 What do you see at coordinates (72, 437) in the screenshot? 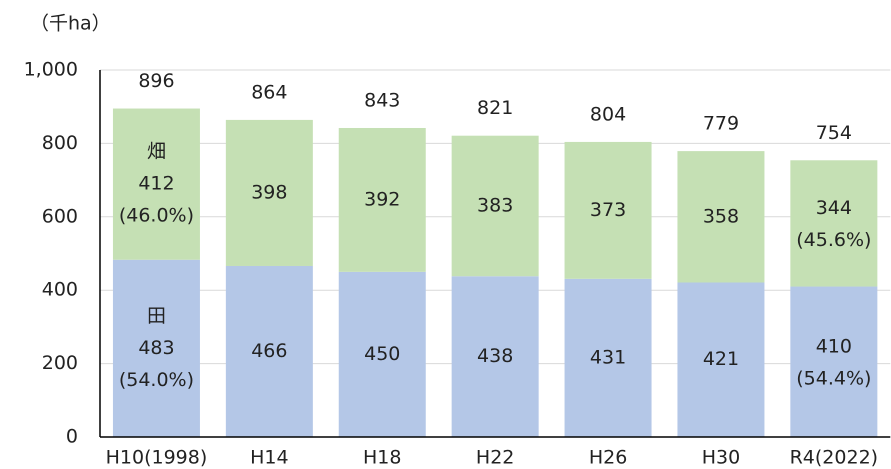
I see `y-tick-label: 0` at bounding box center [72, 437].